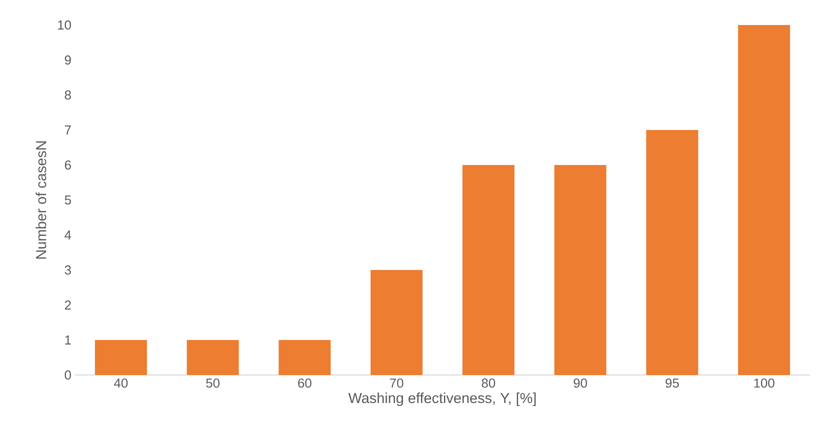 The width and height of the screenshot is (822, 446). What do you see at coordinates (68, 235) in the screenshot?
I see `y-tick-label: 4` at bounding box center [68, 235].